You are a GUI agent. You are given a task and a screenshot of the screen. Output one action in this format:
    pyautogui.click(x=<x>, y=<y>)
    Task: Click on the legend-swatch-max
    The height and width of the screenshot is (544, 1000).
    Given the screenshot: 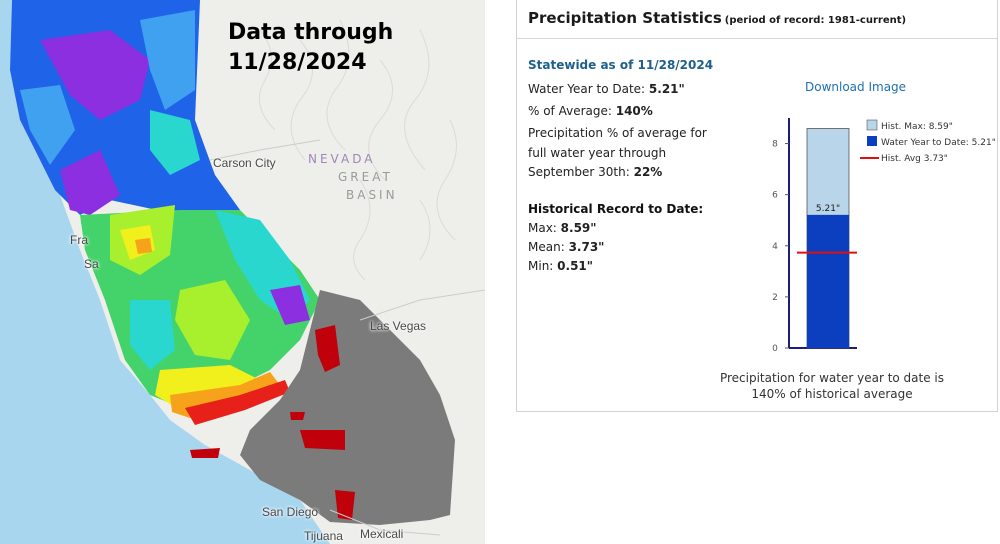 What is the action you would take?
    pyautogui.click(x=872, y=125)
    